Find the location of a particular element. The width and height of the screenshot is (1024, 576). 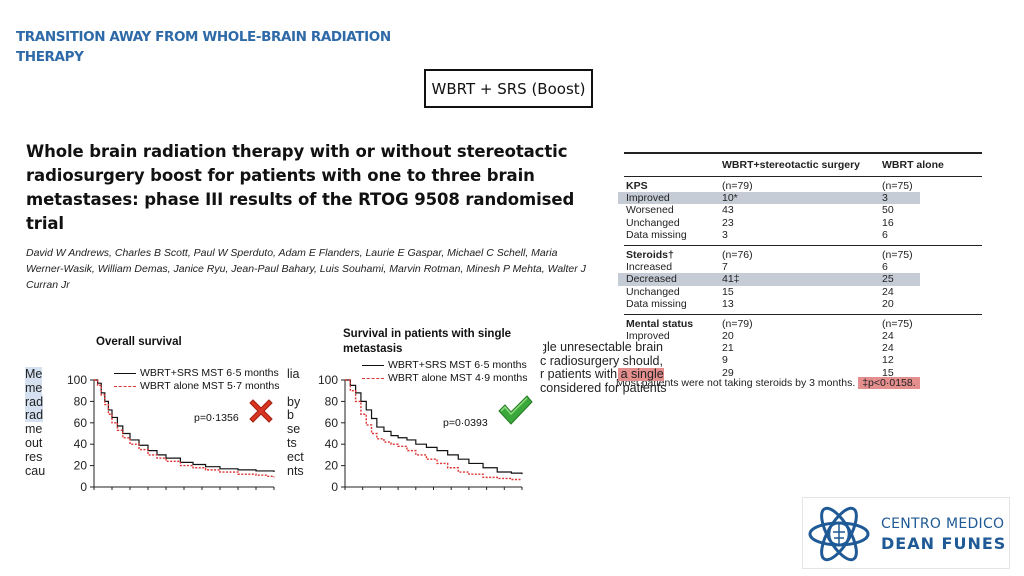

legend-label: WBRT alone MST 4·9 months is located at coordinates (458, 378).